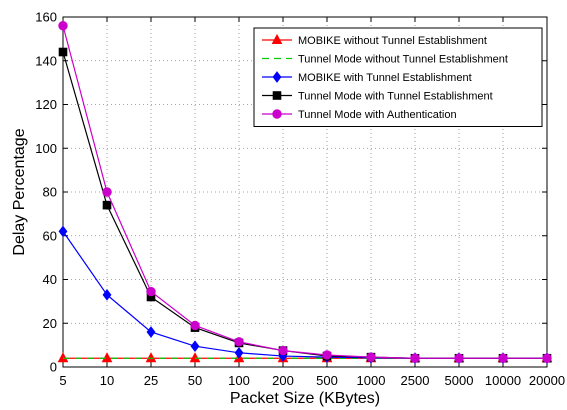  I want to click on legend-label: MOBIKE with Tunnel Establishment, so click(385, 78).